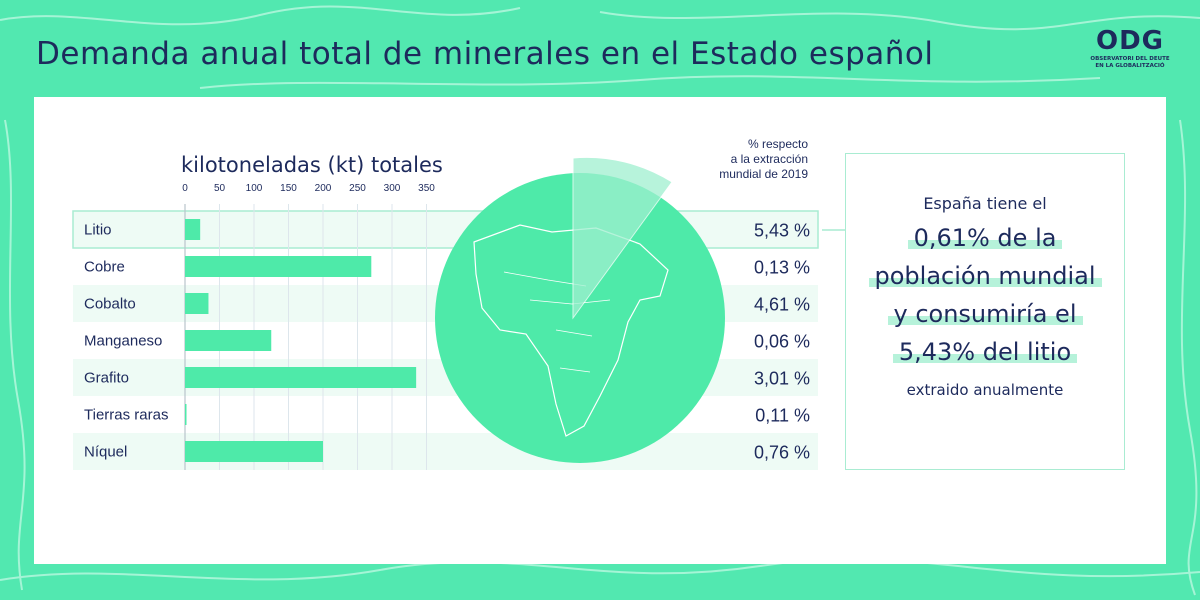 The width and height of the screenshot is (1200, 600). What do you see at coordinates (782, 305) in the screenshot?
I see `percent-label: 4,61 %` at bounding box center [782, 305].